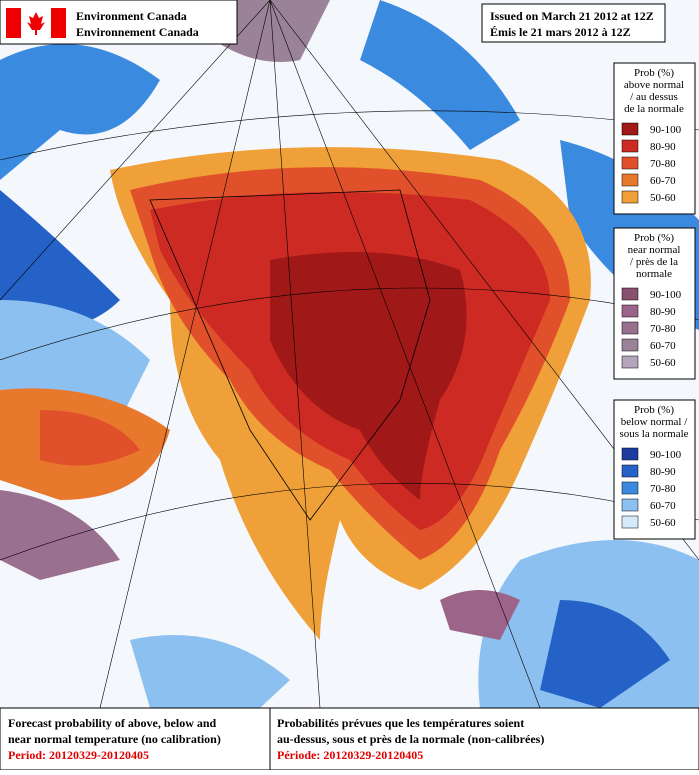 Image resolution: width=699 pixels, height=775 pixels. I want to click on legend-title: de la normale, so click(654, 109).